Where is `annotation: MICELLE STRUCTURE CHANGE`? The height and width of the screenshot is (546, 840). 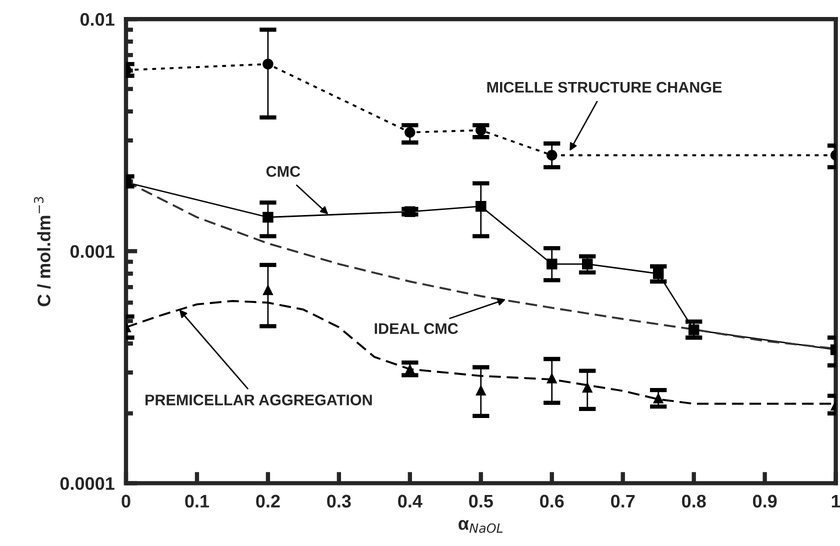
annotation: MICELLE STRUCTURE CHANGE is located at coordinates (604, 87).